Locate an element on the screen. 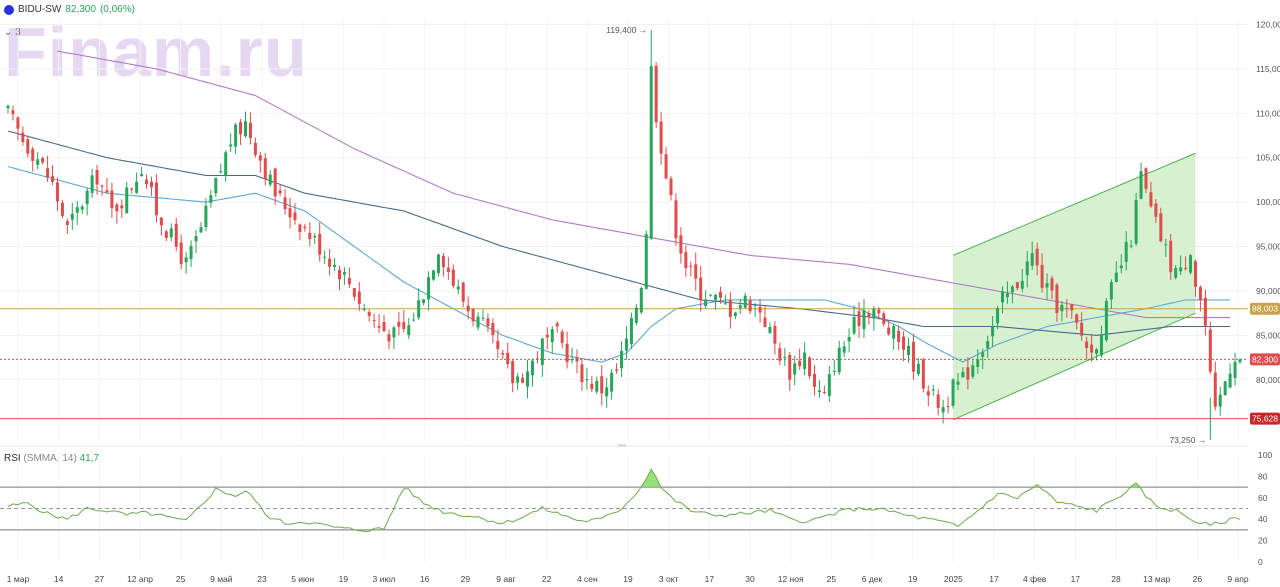 The height and width of the screenshot is (587, 1280). y-tick-label: 90,000 is located at coordinates (1268, 291).